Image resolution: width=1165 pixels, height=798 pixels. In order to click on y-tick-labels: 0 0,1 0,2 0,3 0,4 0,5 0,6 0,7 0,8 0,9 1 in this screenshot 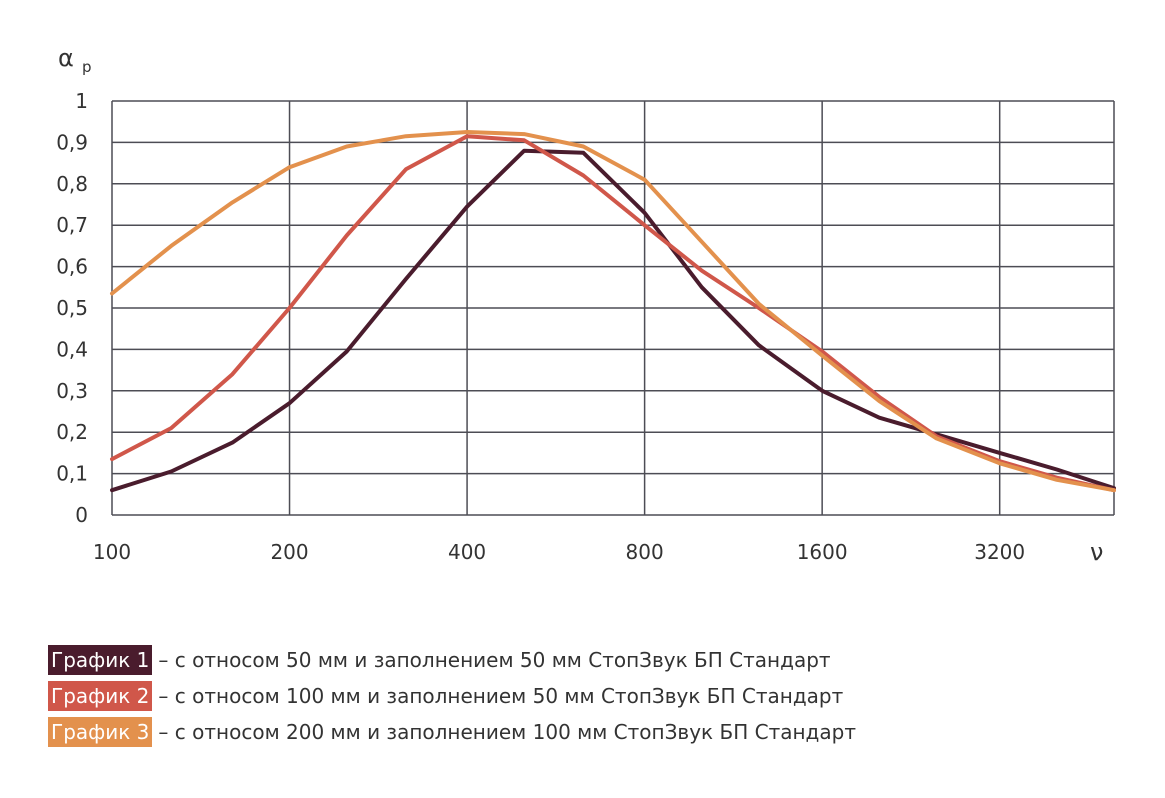, I will do `click(72, 308)`.